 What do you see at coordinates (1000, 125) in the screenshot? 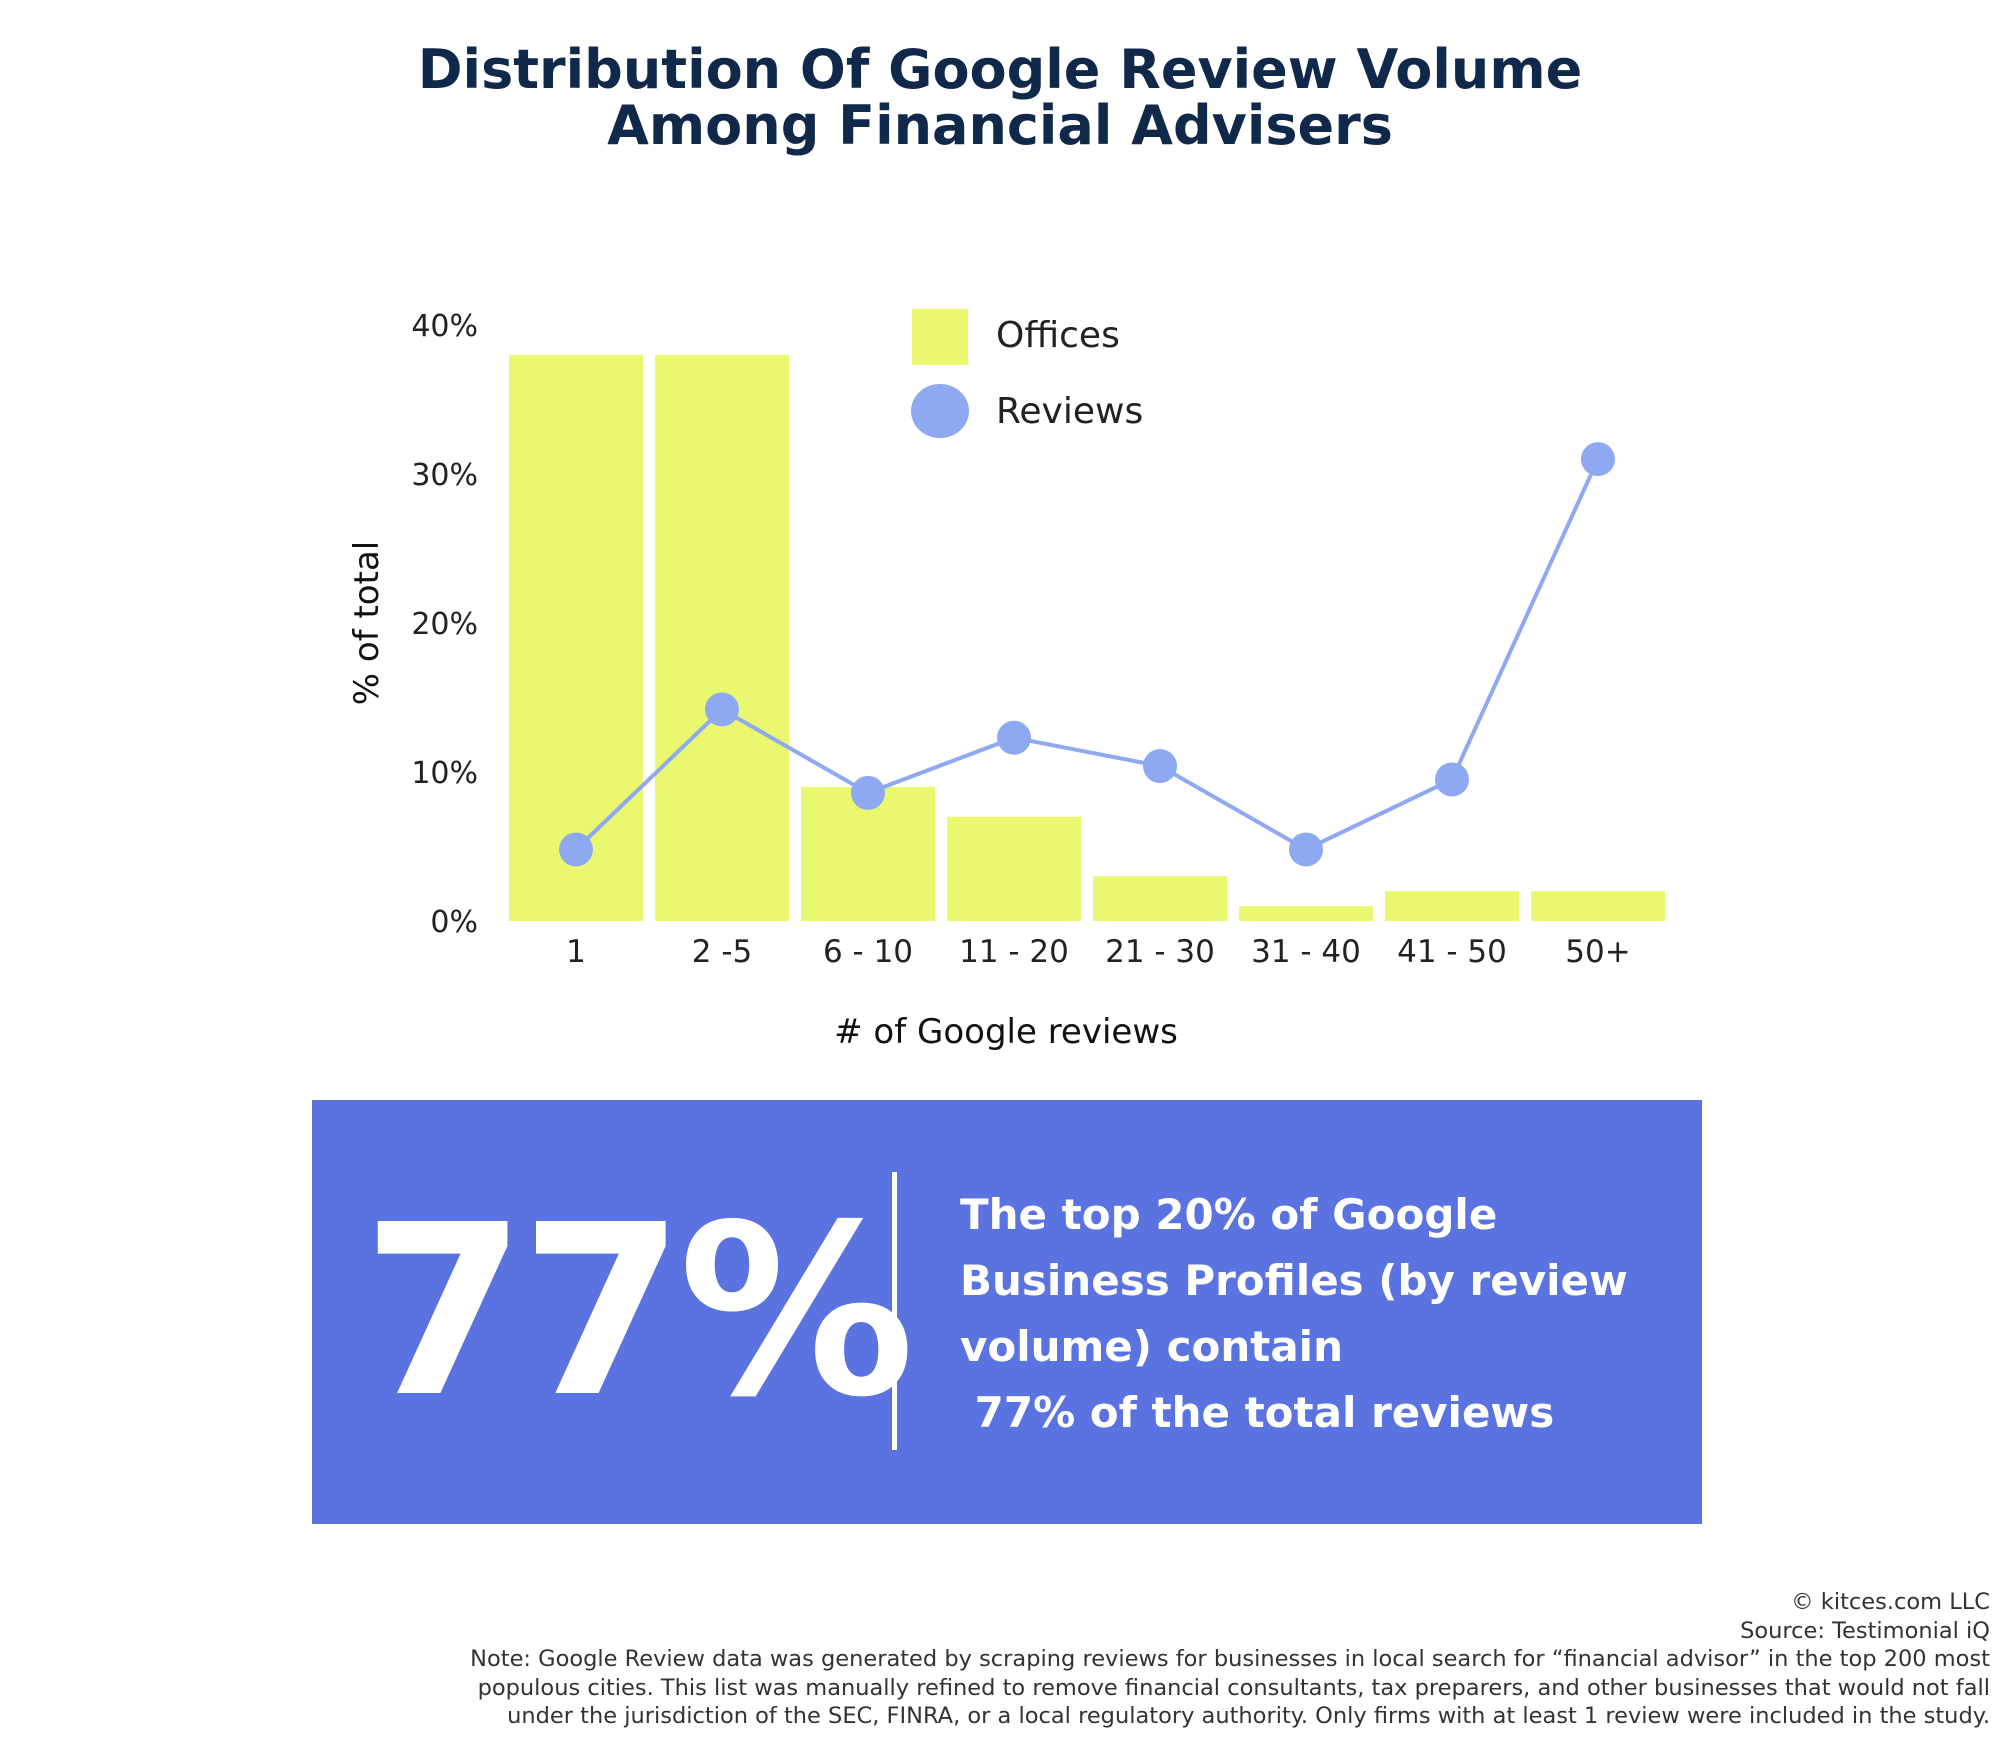
I see `title-line-2: Among Financial Advisers` at bounding box center [1000, 125].